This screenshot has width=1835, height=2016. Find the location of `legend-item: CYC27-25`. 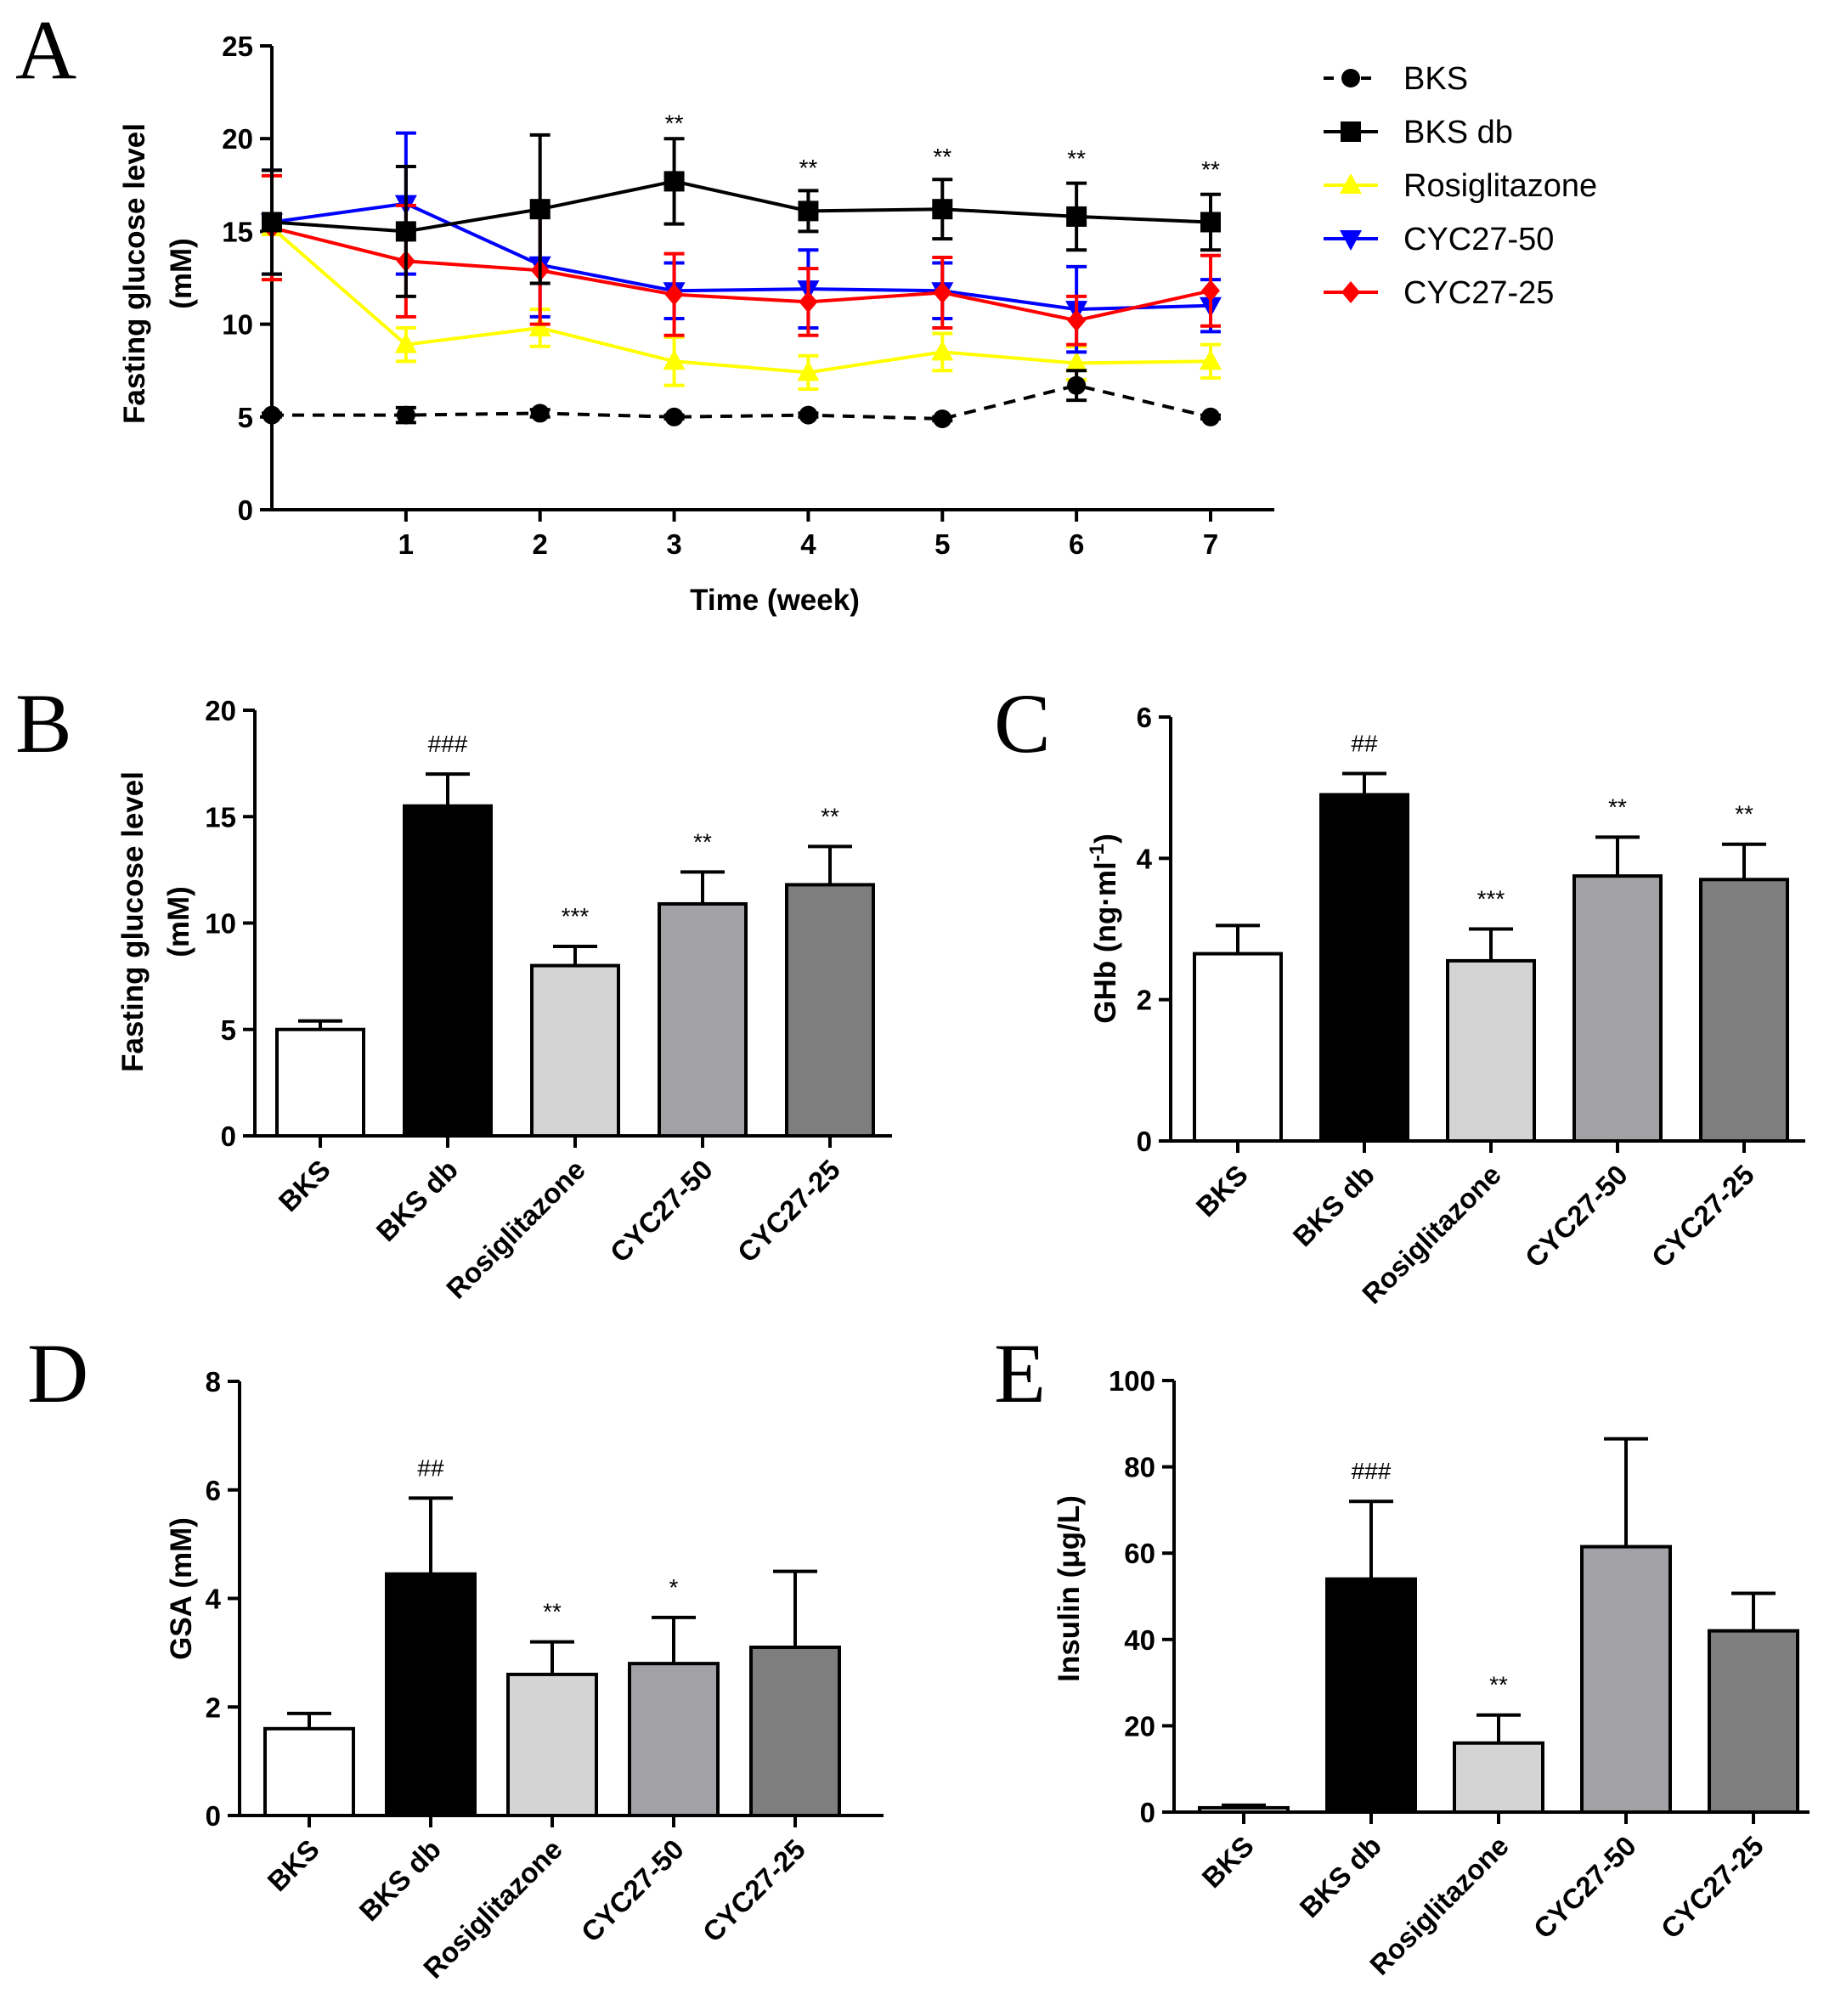

legend-item: CYC27-25 is located at coordinates (1439, 293).